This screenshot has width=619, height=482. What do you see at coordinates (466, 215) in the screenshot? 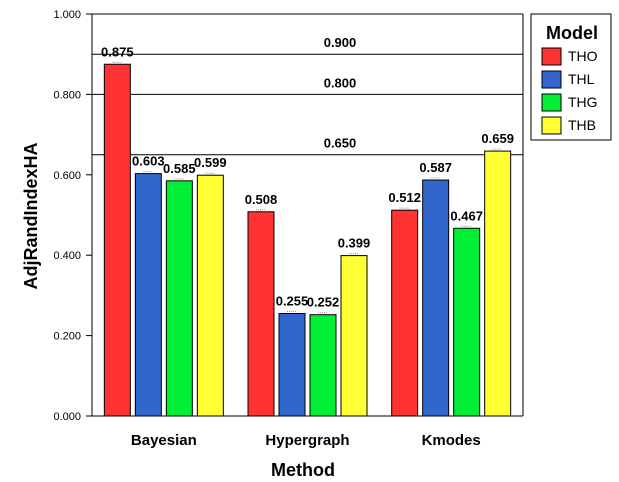
I see `data-label: 0.467` at bounding box center [466, 215].